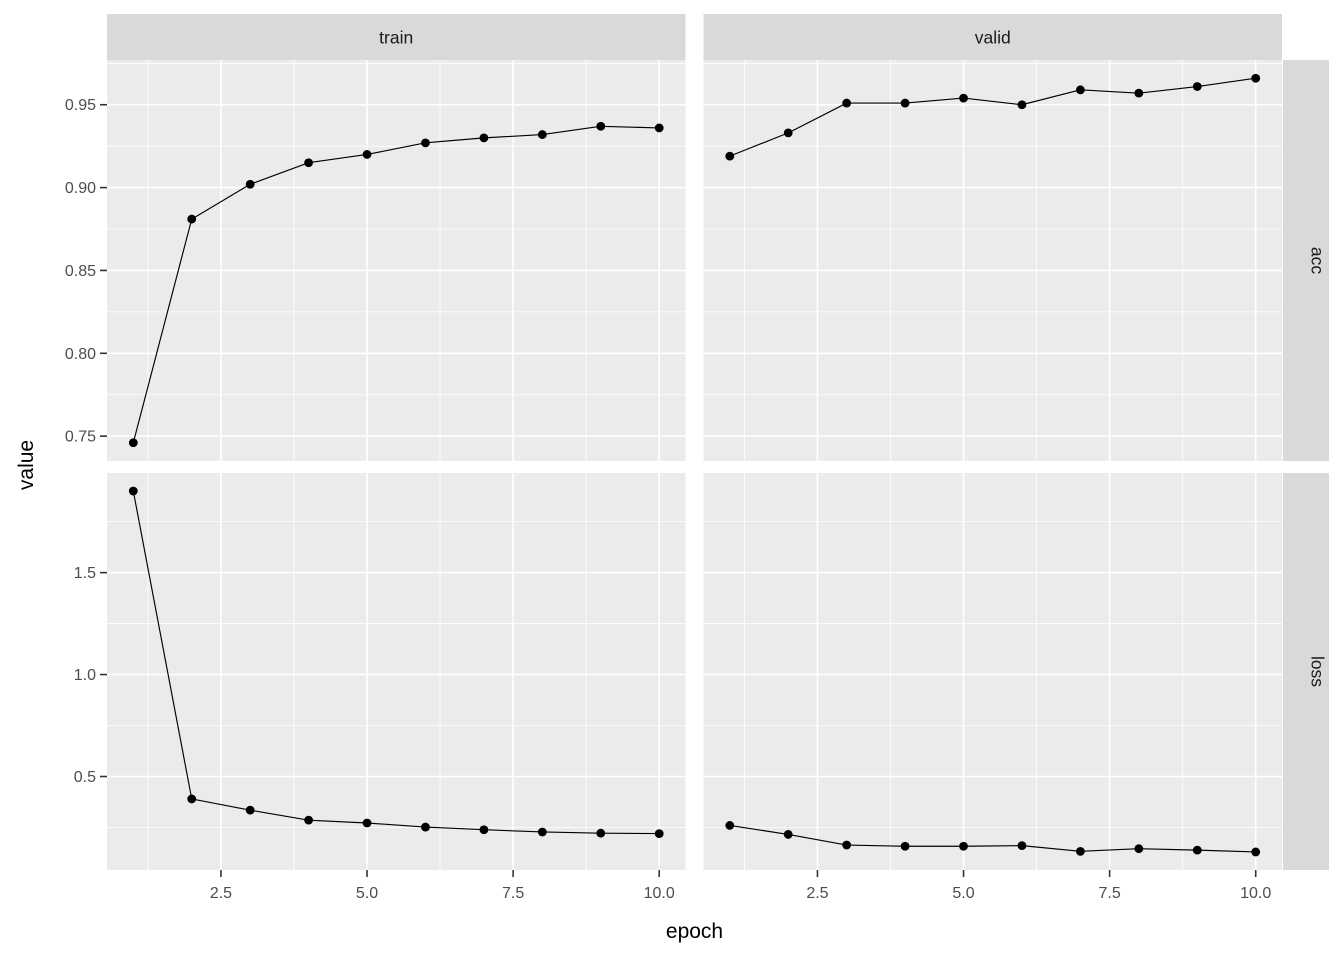 The height and width of the screenshot is (960, 1344). I want to click on y-tick-label: 1.0, so click(85, 675).